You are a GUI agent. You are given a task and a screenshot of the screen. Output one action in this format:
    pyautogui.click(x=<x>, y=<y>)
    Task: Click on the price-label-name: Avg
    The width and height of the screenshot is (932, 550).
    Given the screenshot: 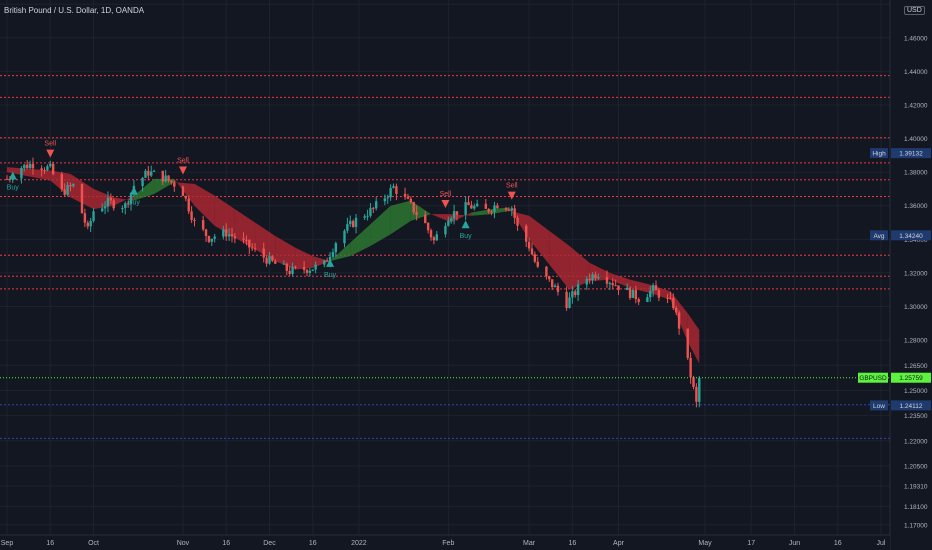 What is the action you would take?
    pyautogui.click(x=878, y=236)
    